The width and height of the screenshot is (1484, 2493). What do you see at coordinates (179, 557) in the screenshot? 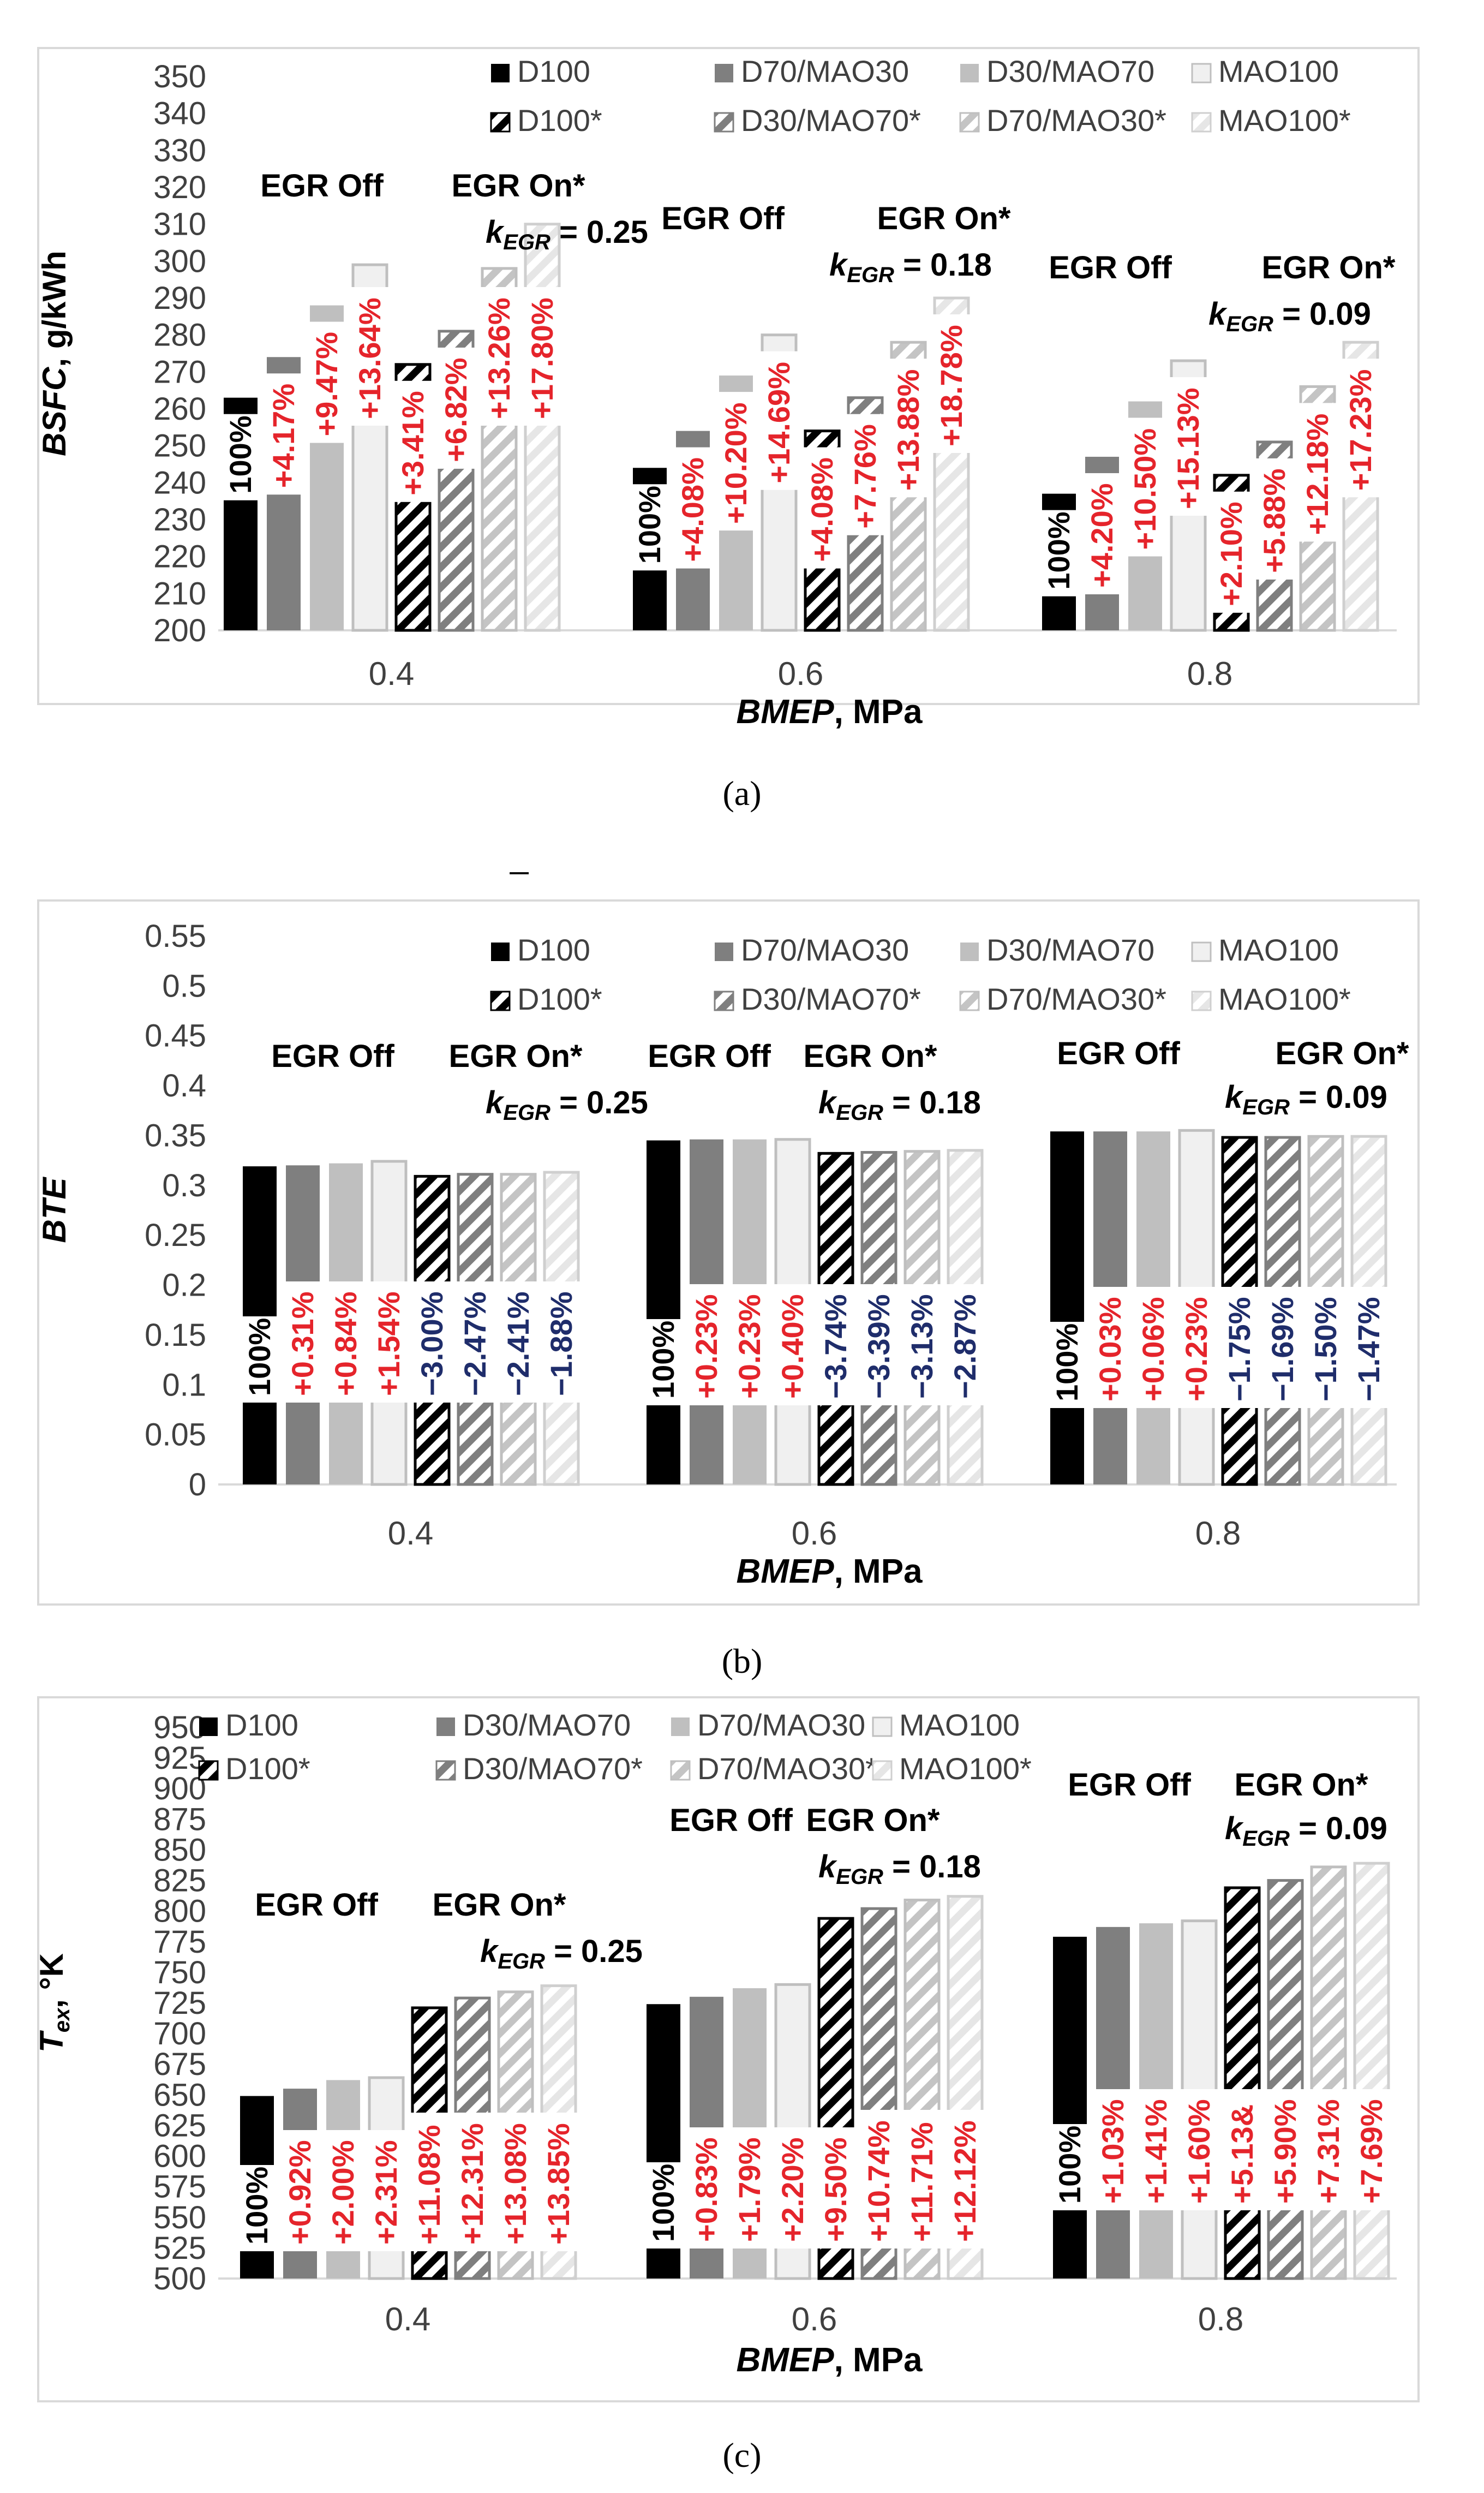
I see `y-tick-label: 220` at bounding box center [179, 557].